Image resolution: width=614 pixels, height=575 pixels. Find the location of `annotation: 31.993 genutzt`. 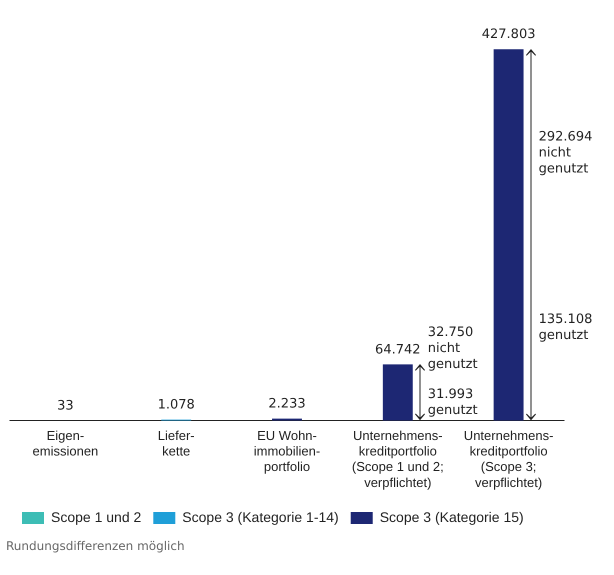

annotation: 31.993 genutzt is located at coordinates (453, 402).